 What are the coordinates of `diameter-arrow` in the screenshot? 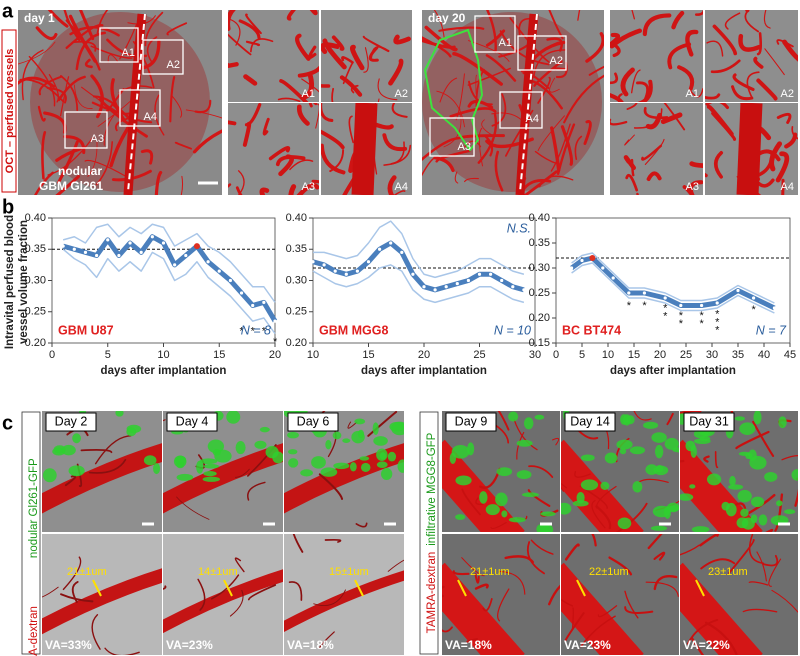 It's located at (228, 588).